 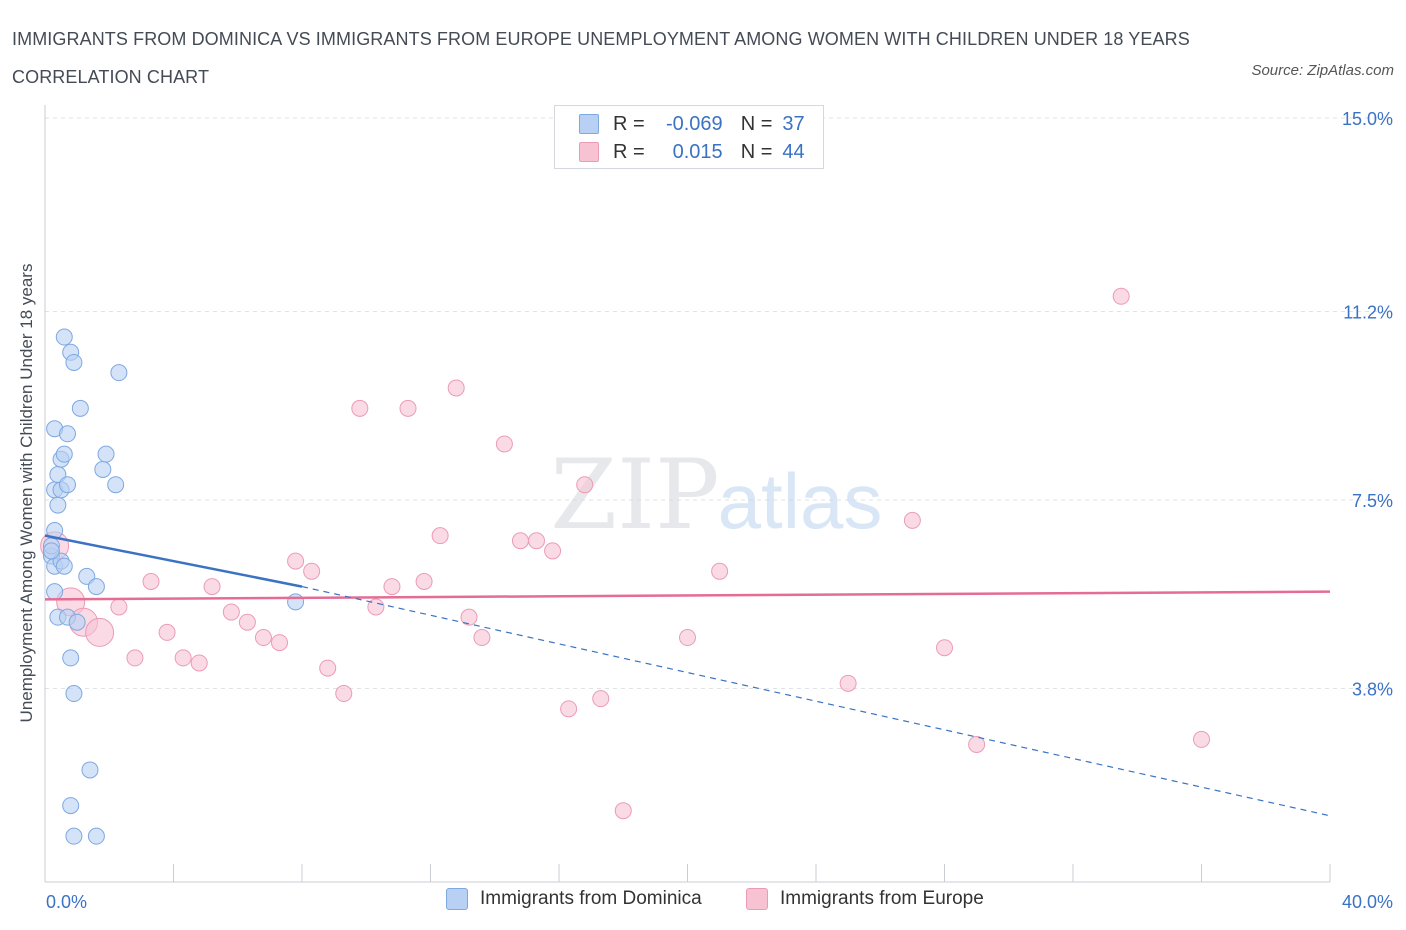 What do you see at coordinates (1322, 70) in the screenshot?
I see `source-label: Source: ZipAtlas.com` at bounding box center [1322, 70].